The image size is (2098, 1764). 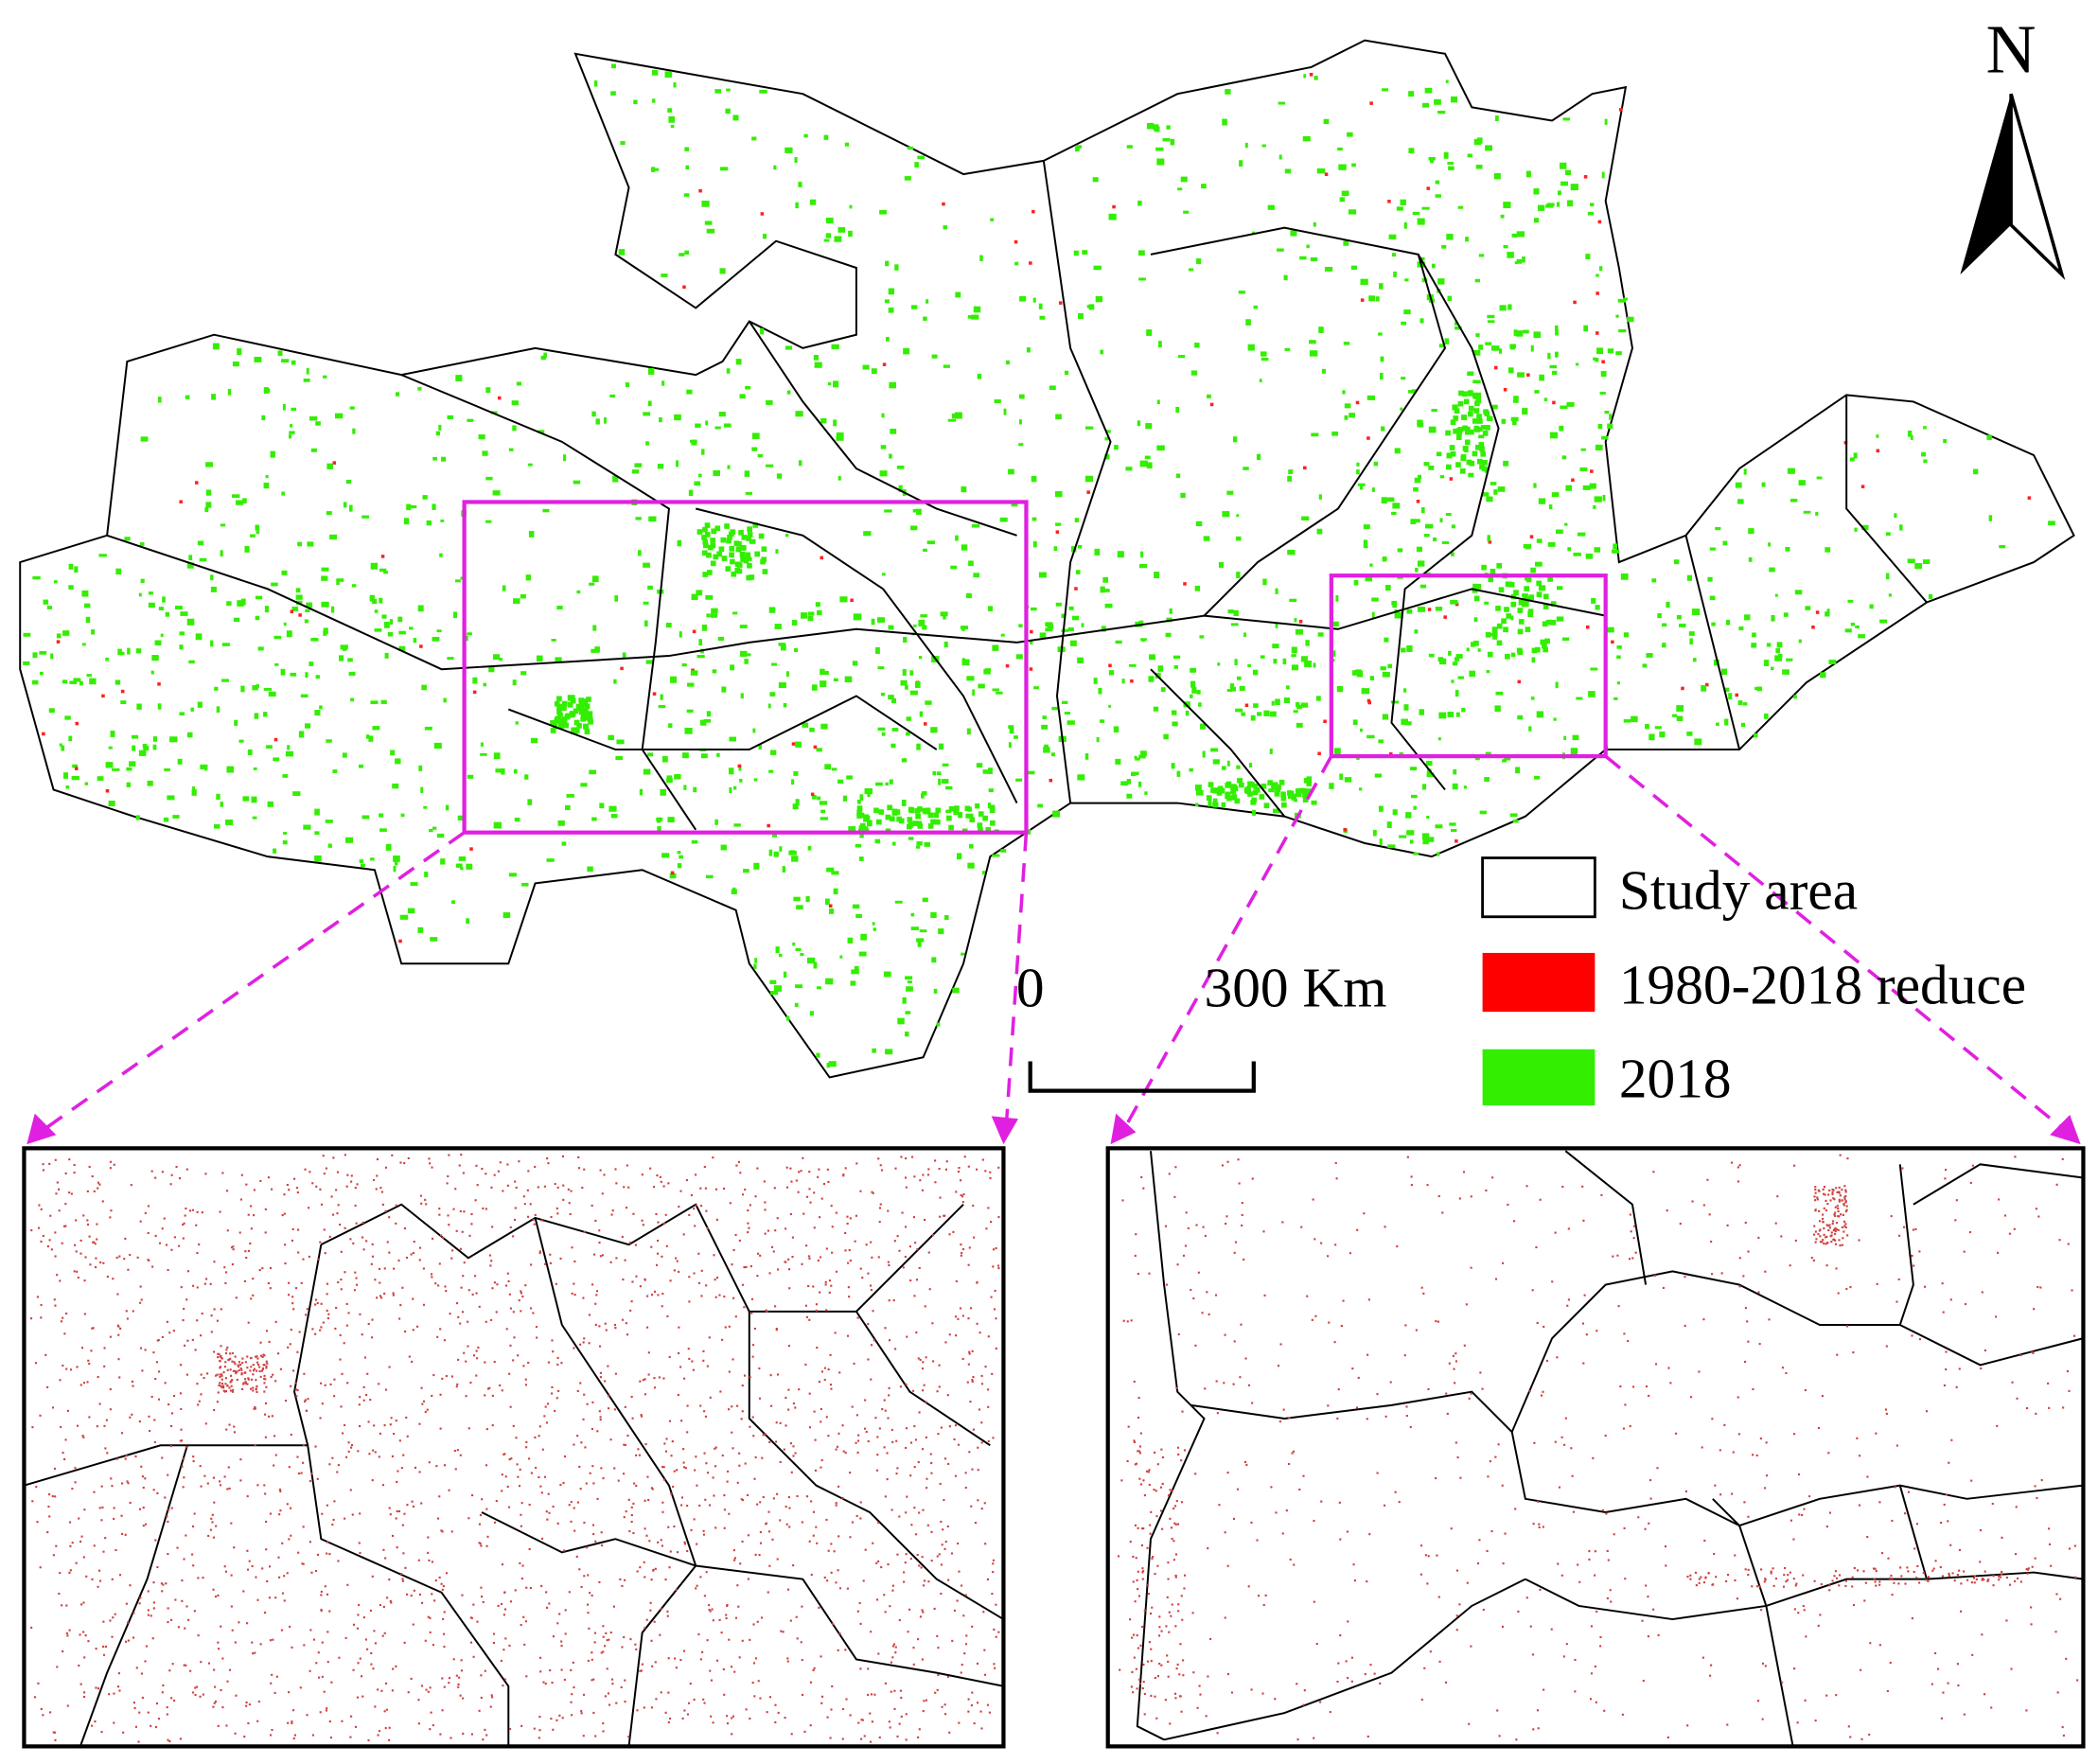 I want to click on province-boundary, so click(x=548, y=602).